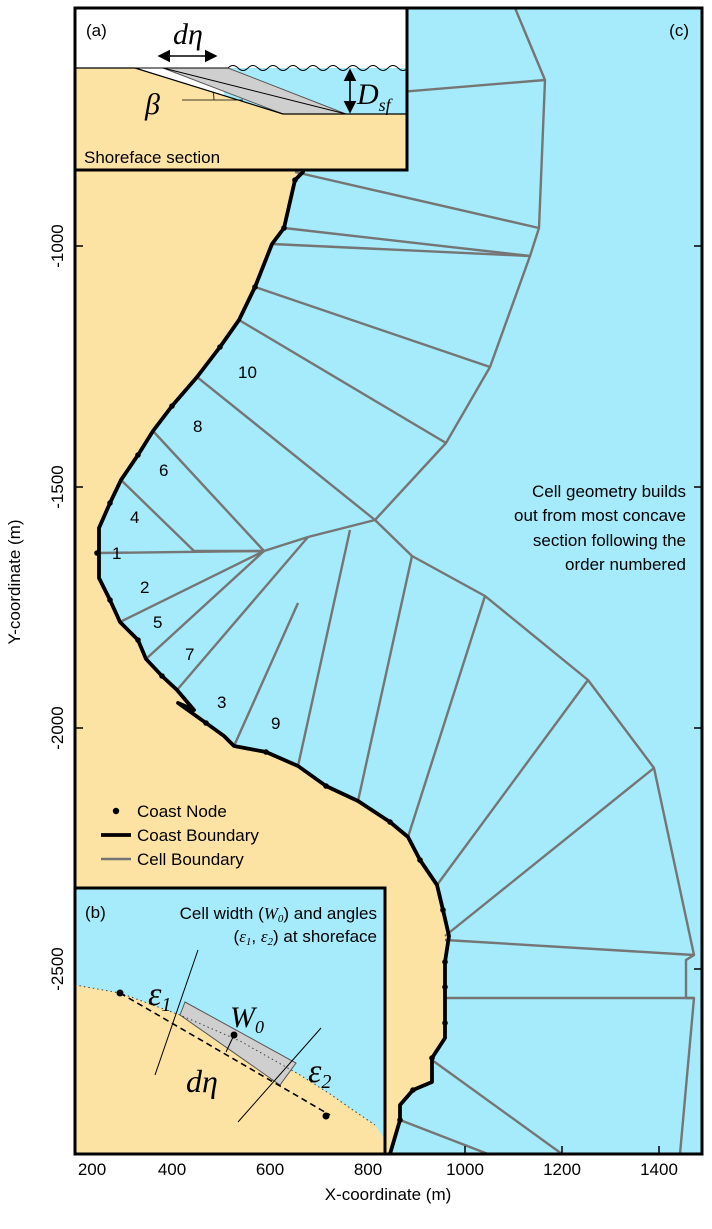  What do you see at coordinates (388, 1194) in the screenshot?
I see `x-axis-label: X-coordinate (m)` at bounding box center [388, 1194].